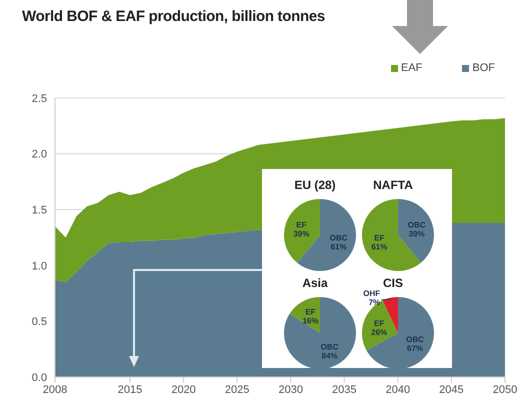  I want to click on legend-label: EAF, so click(411, 68).